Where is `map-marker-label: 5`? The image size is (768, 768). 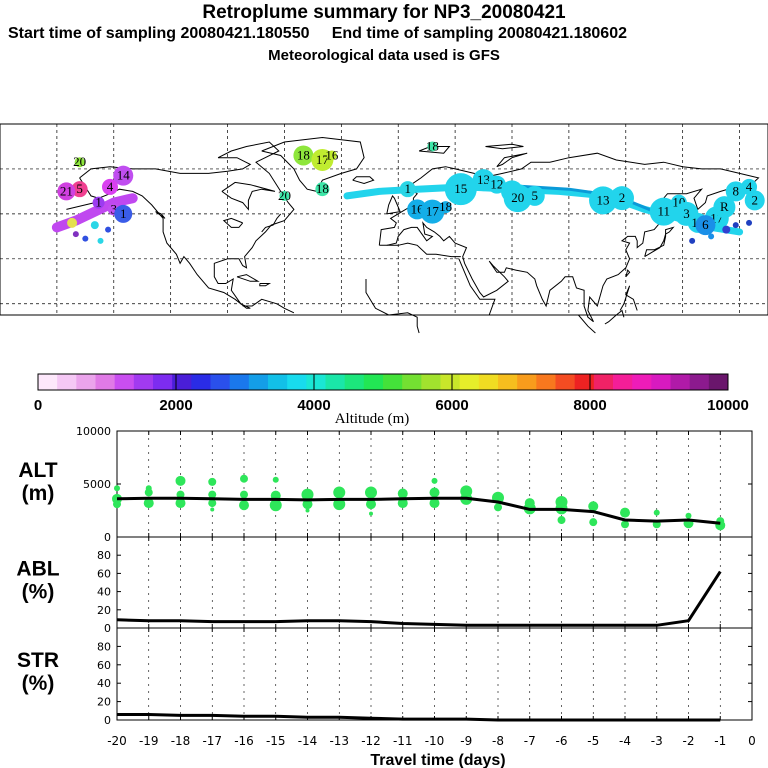 map-marker-label: 5 is located at coordinates (79, 188).